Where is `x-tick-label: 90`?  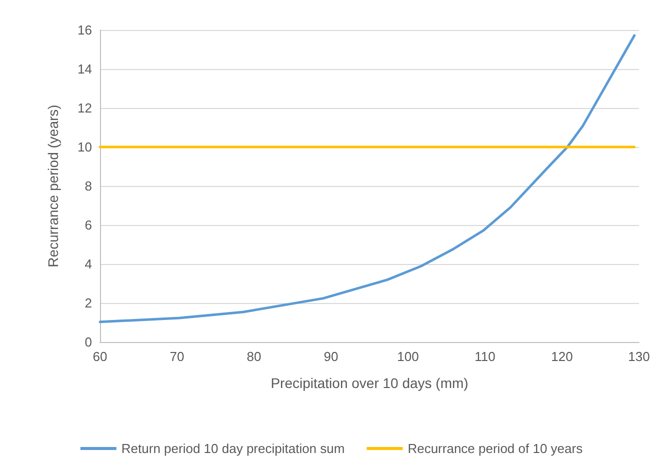 x-tick-label: 90 is located at coordinates (331, 356).